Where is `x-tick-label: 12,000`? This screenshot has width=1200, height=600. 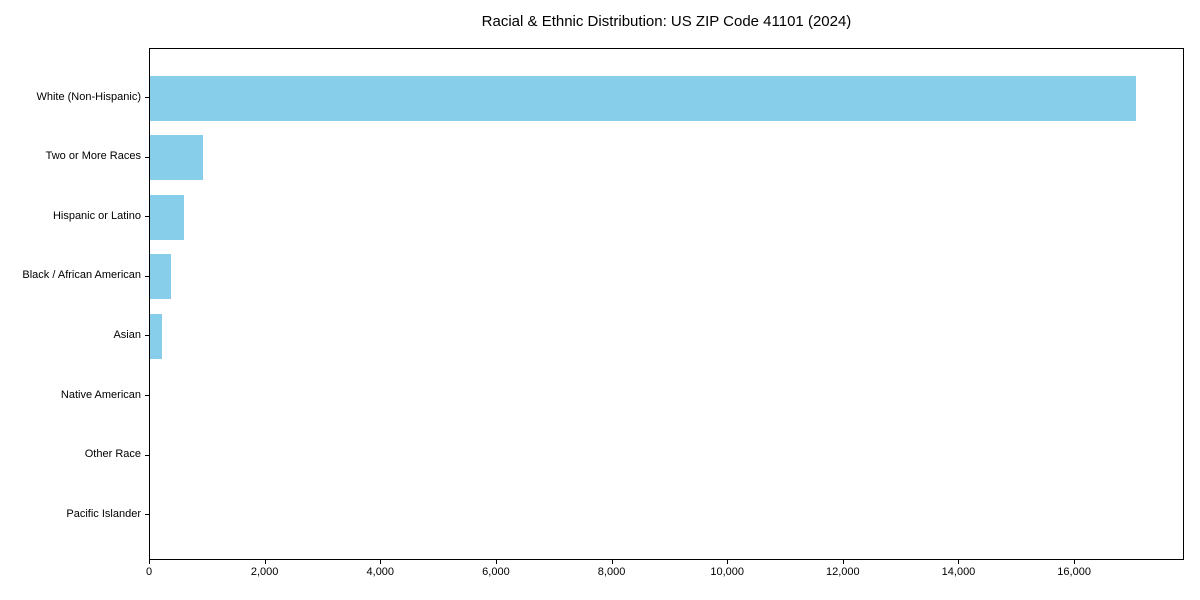
x-tick-label: 12,000 is located at coordinates (843, 572).